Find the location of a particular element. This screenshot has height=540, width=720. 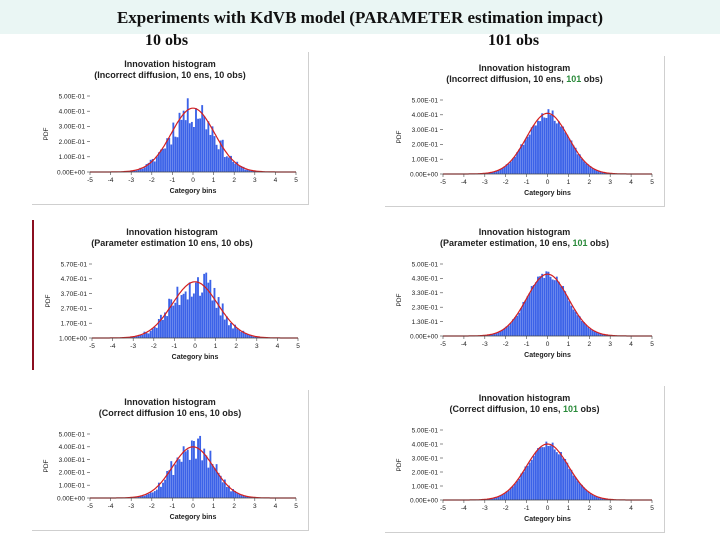

p1-ytick-label: 0.00E+00 is located at coordinates (71, 172).